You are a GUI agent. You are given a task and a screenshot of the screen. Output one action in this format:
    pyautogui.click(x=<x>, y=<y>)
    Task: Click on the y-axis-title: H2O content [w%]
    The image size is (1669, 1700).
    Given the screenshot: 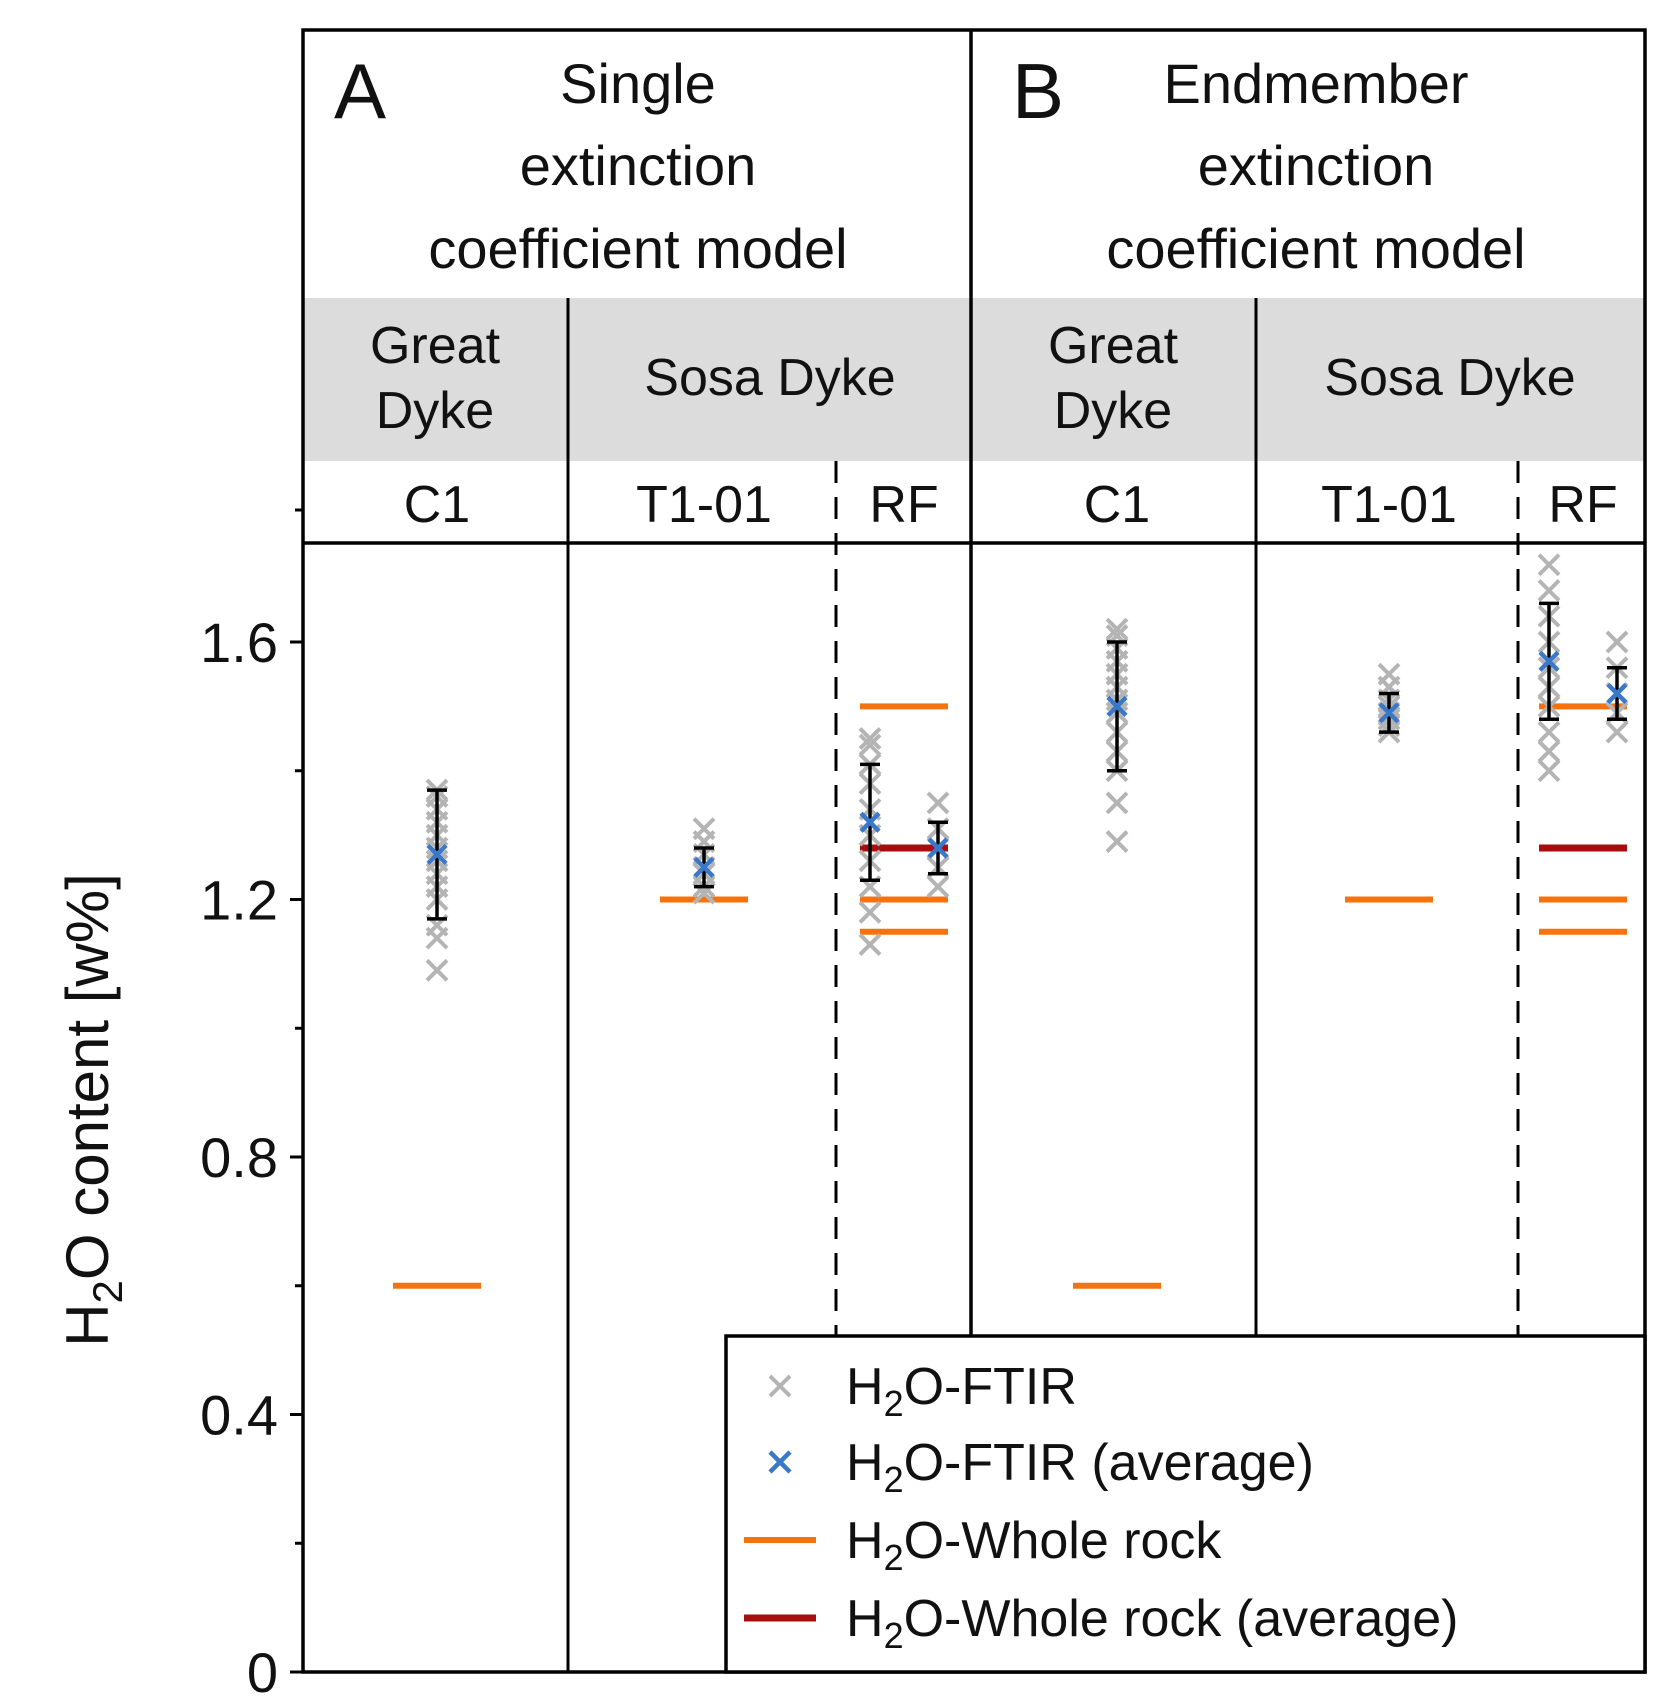 What is the action you would take?
    pyautogui.click(x=92, y=1110)
    